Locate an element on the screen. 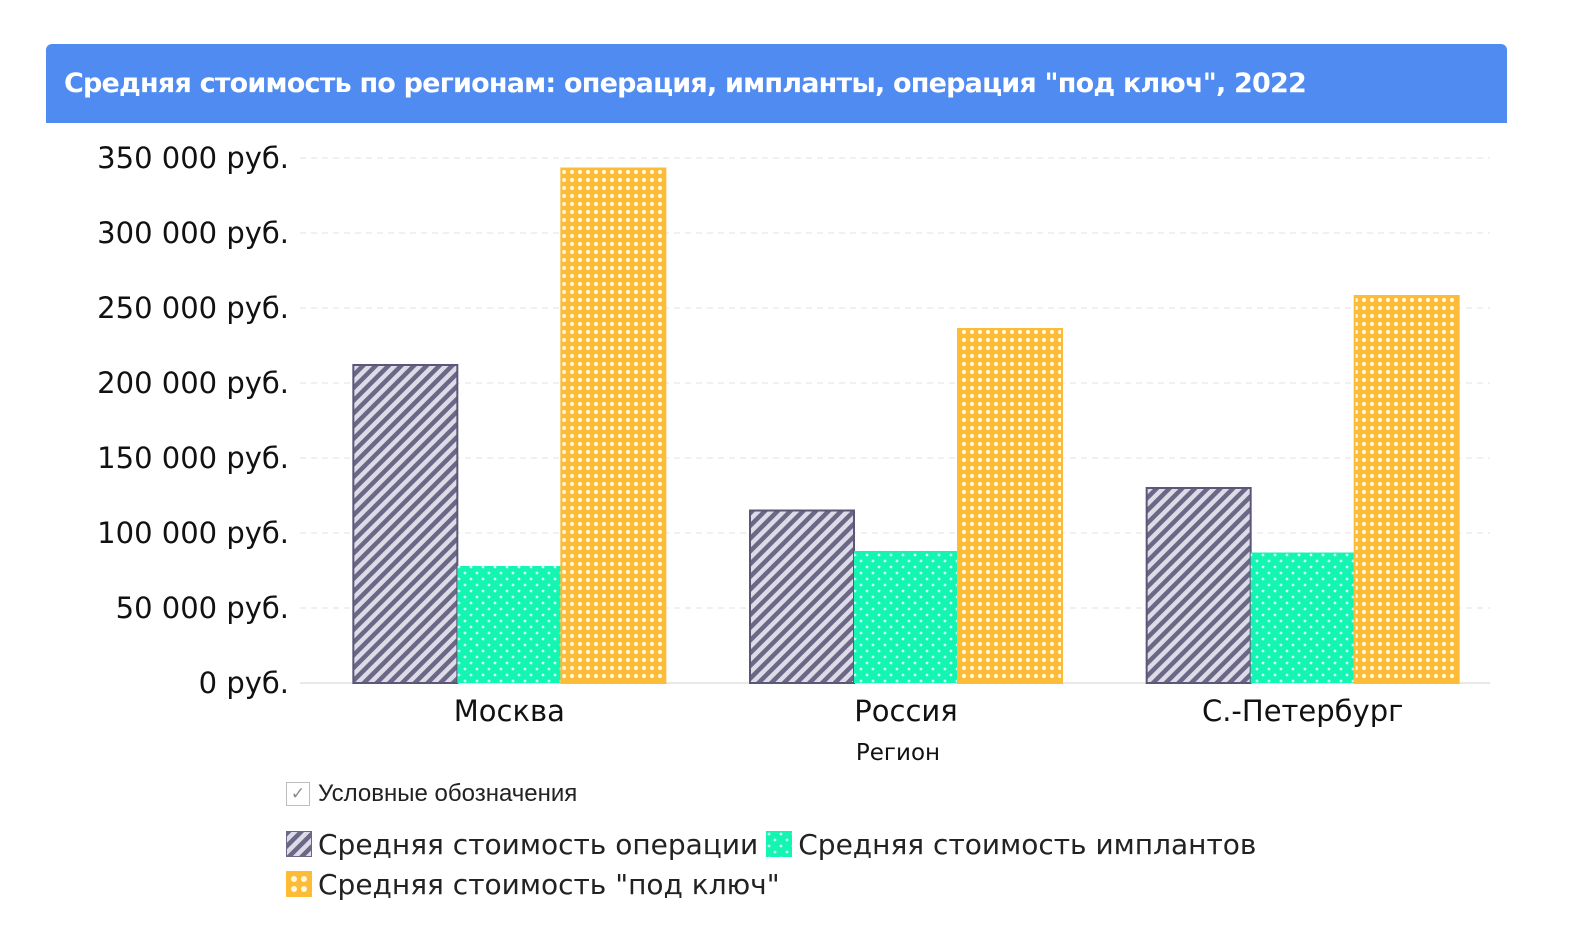 The height and width of the screenshot is (932, 1579). legend-toggle-checkbox: ✓ is located at coordinates (298, 794).